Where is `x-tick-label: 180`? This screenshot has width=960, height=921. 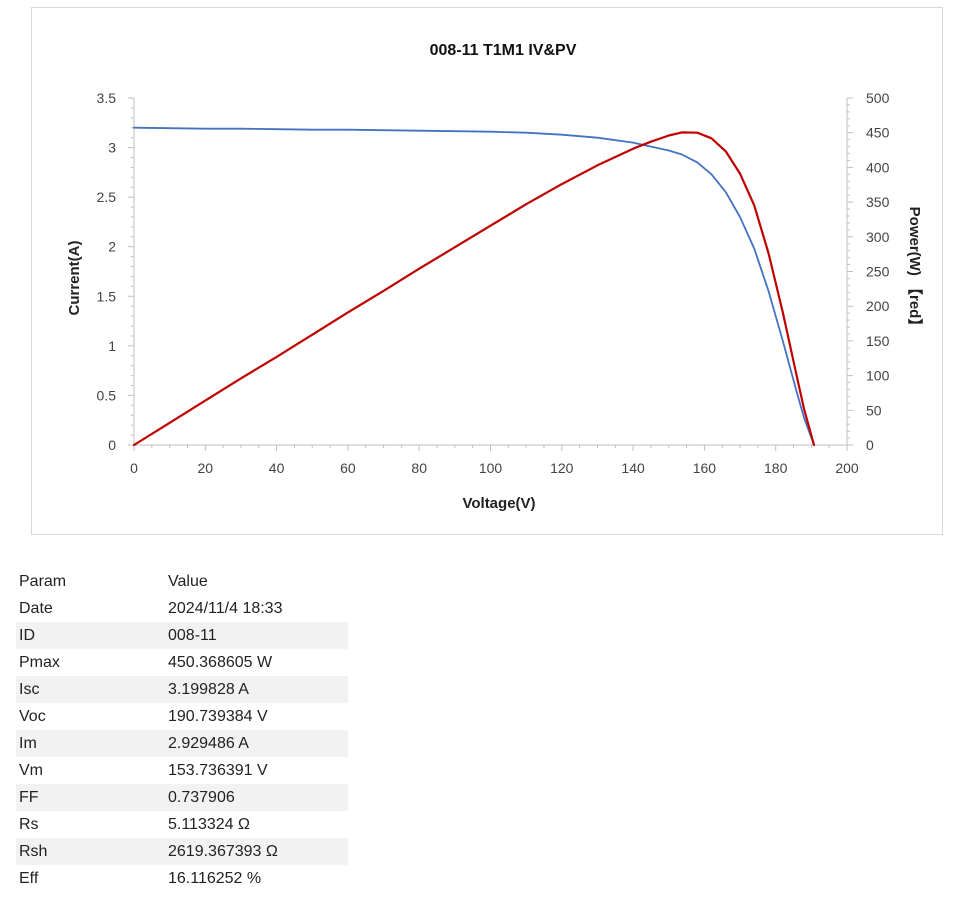
x-tick-label: 180 is located at coordinates (776, 468).